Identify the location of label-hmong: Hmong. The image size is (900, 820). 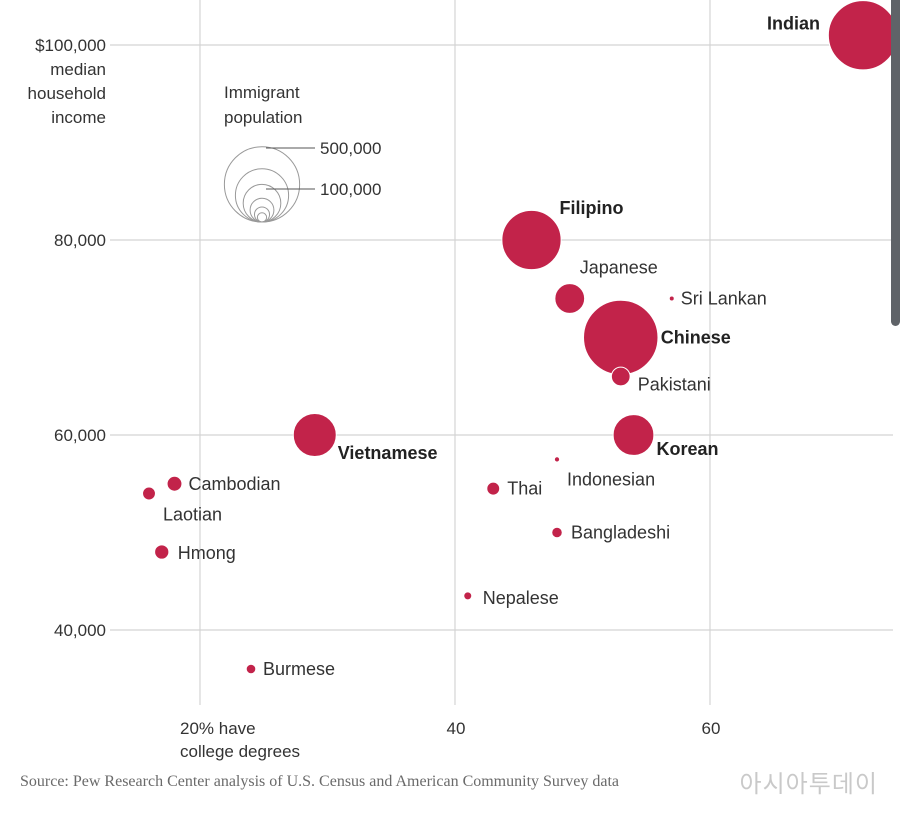
(207, 553).